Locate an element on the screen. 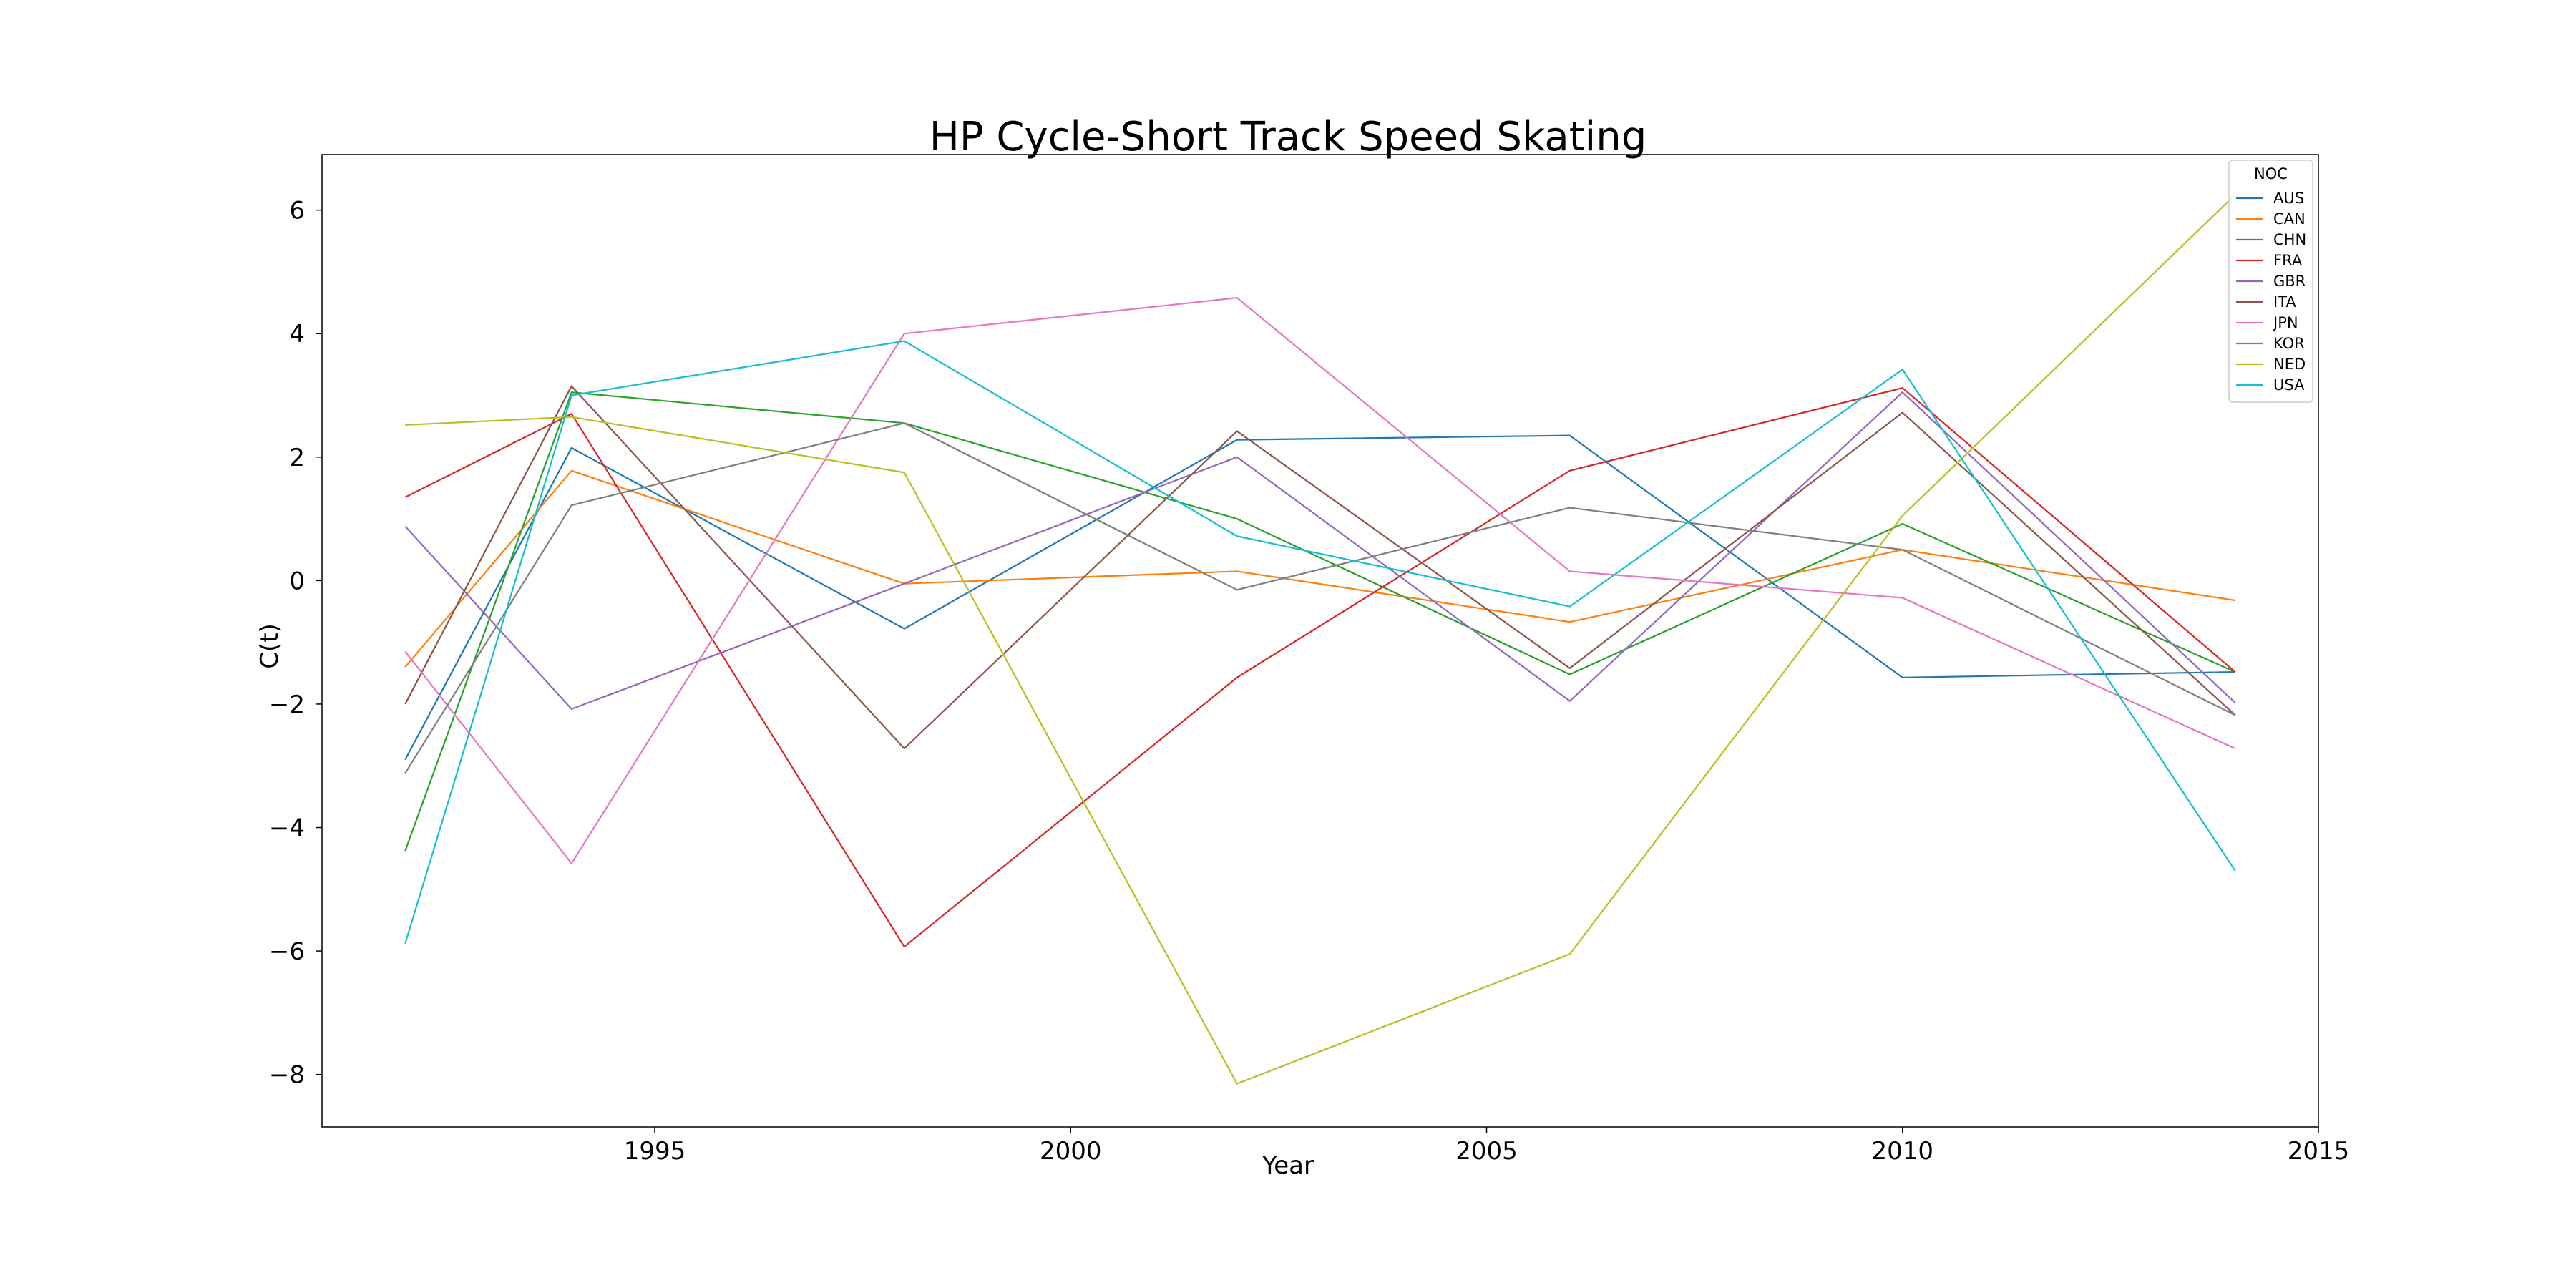 This screenshot has height=1288, width=2576. y-tick-label: −2 is located at coordinates (287, 705).